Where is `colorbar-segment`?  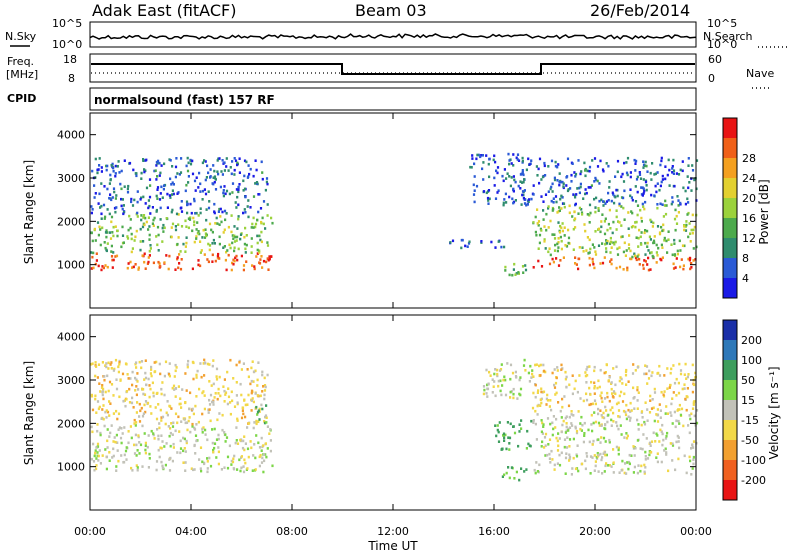
colorbar-segment is located at coordinates (730, 410).